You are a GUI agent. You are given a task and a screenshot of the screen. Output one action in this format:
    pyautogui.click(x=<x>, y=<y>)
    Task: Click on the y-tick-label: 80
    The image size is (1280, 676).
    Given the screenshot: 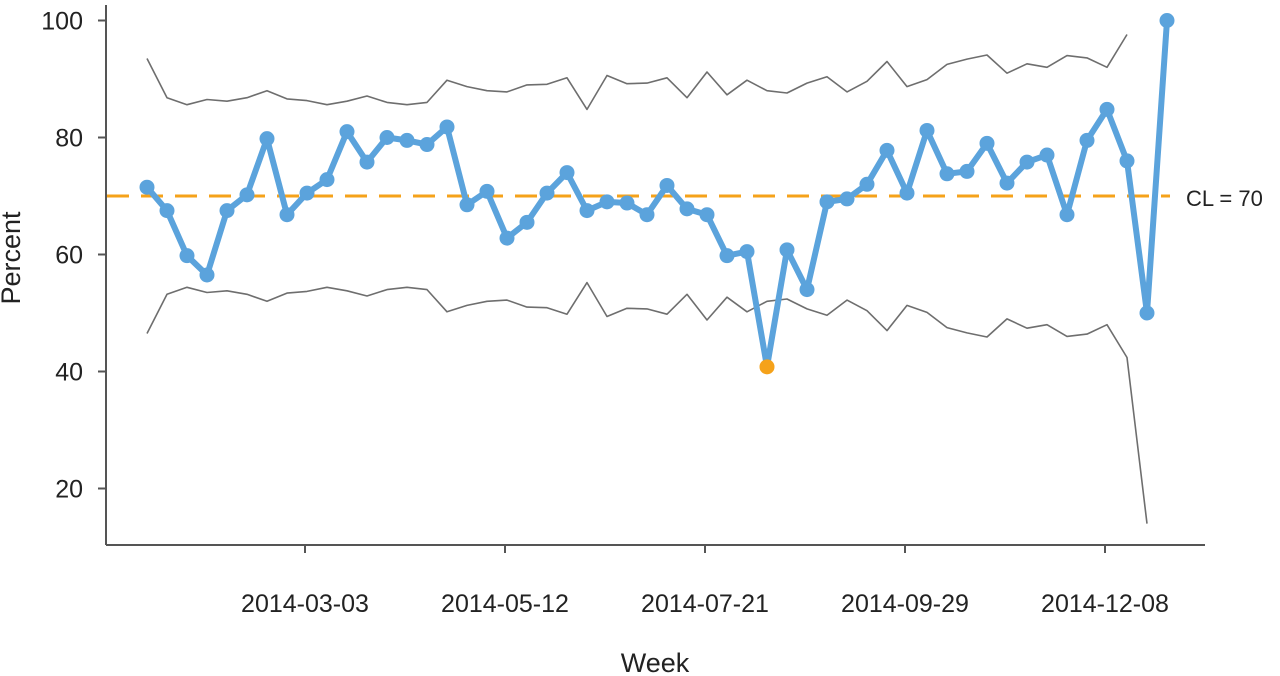 What is the action you would take?
    pyautogui.click(x=69, y=139)
    